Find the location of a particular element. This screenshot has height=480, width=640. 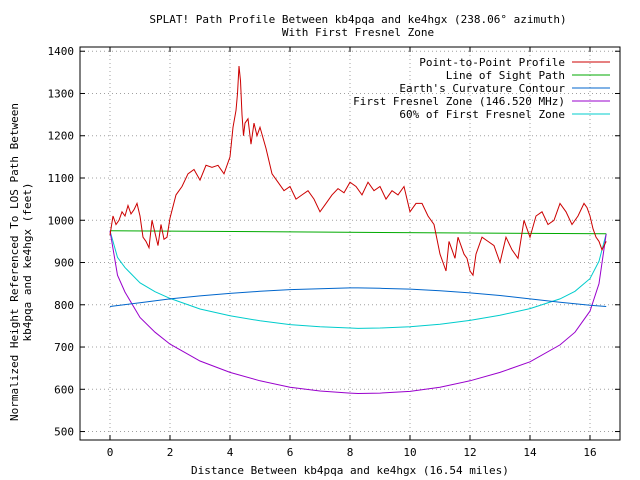

y-axis-label-line2: kb4pqa and ke4hgx (feet) is located at coordinates (27, 262).